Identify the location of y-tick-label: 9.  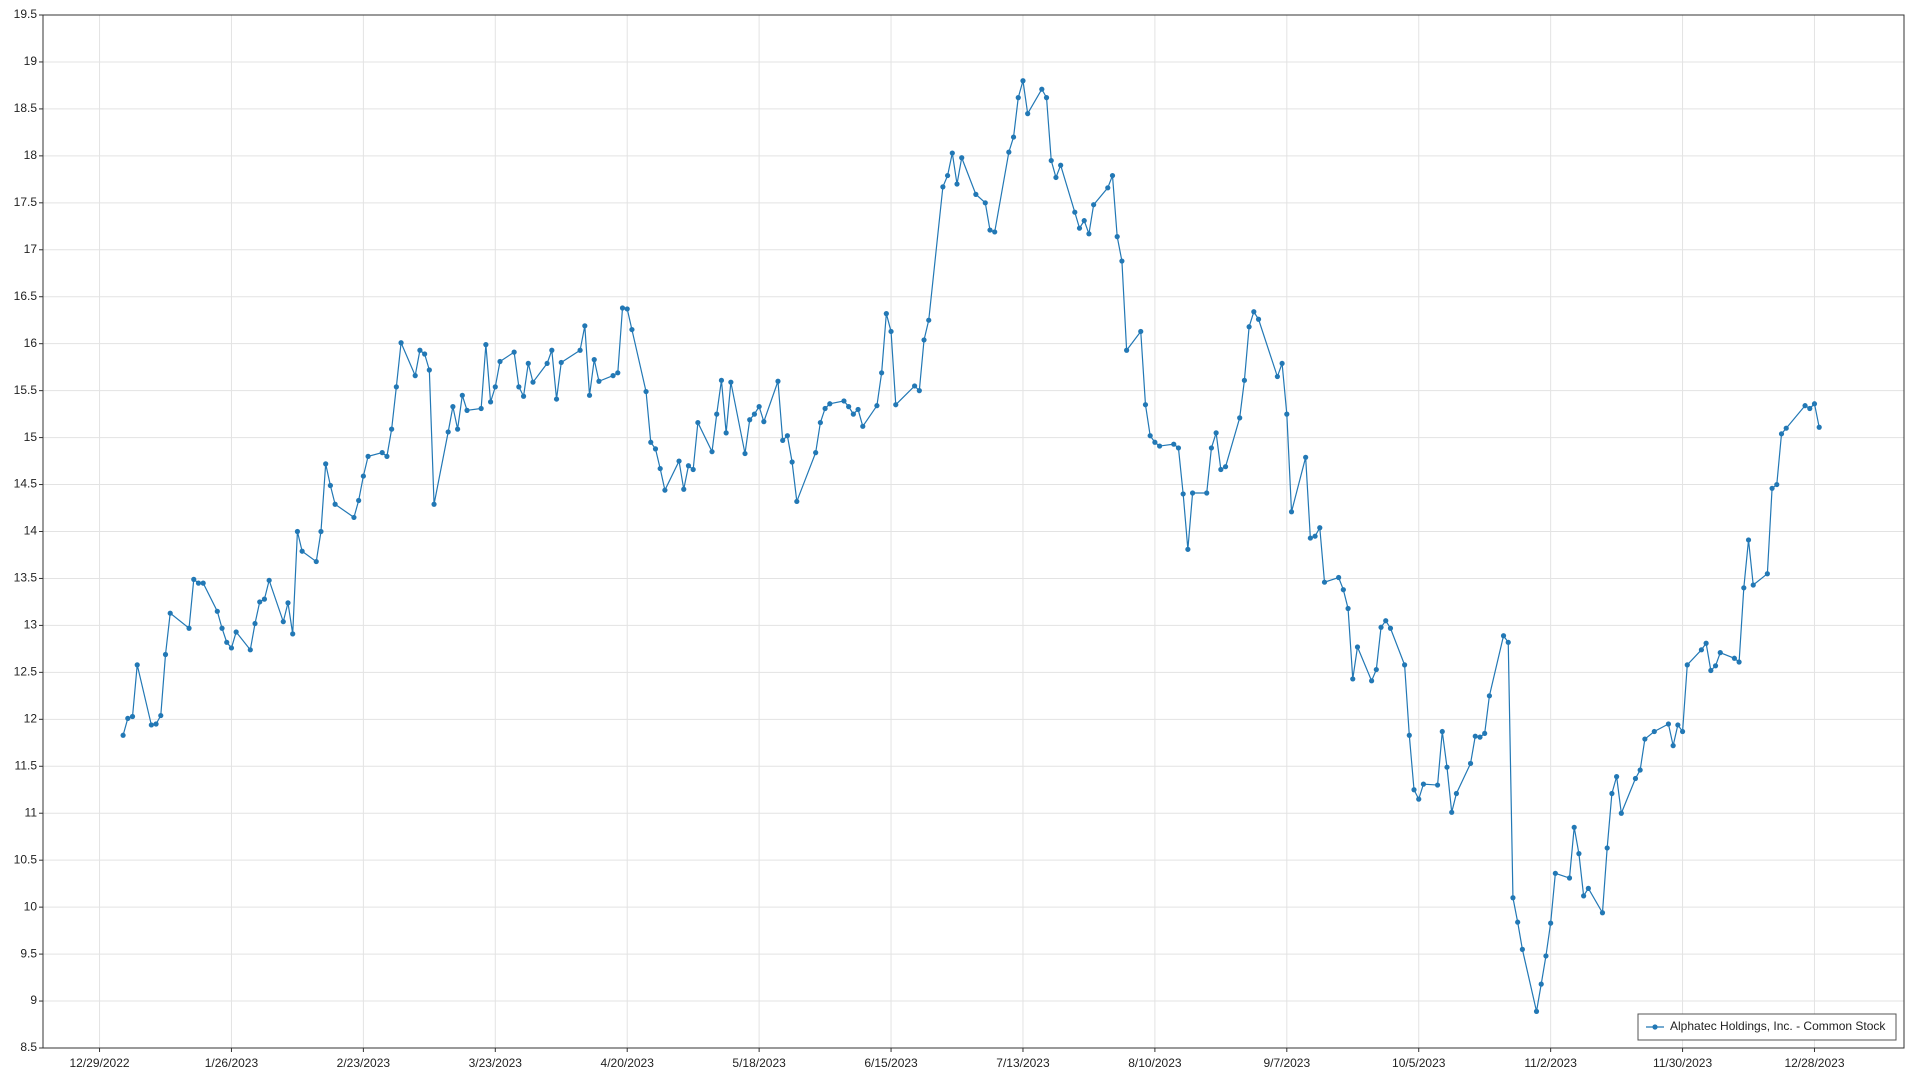
(33, 1000).